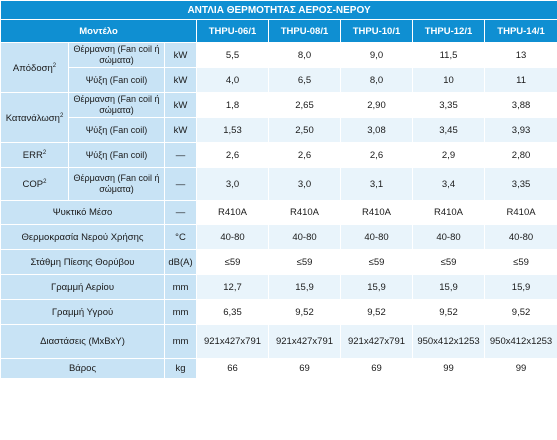 The height and width of the screenshot is (440, 557). What do you see at coordinates (232, 55) in the screenshot?
I see `table-cell: 5,5` at bounding box center [232, 55].